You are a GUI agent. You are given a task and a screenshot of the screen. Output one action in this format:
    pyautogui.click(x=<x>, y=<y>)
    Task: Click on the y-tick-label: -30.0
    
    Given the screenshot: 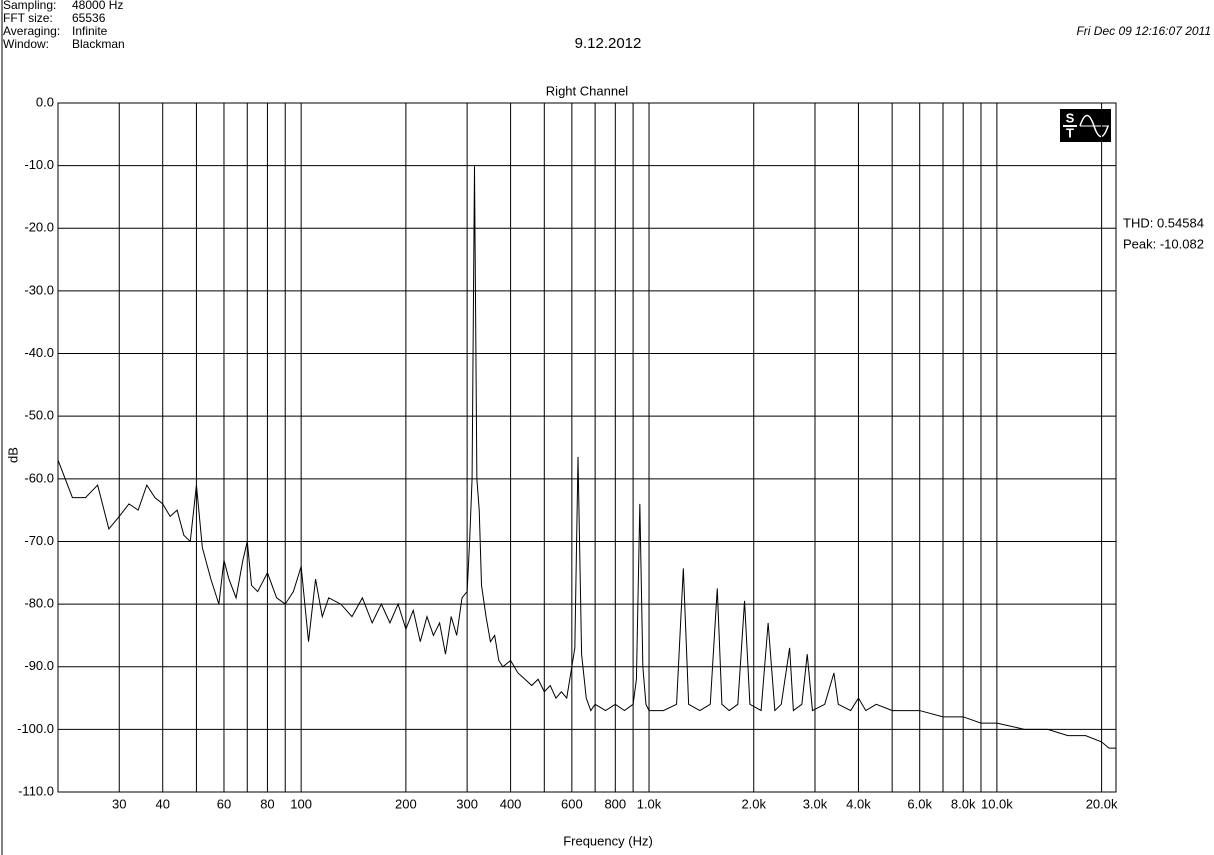 What is the action you would take?
    pyautogui.click(x=39, y=289)
    